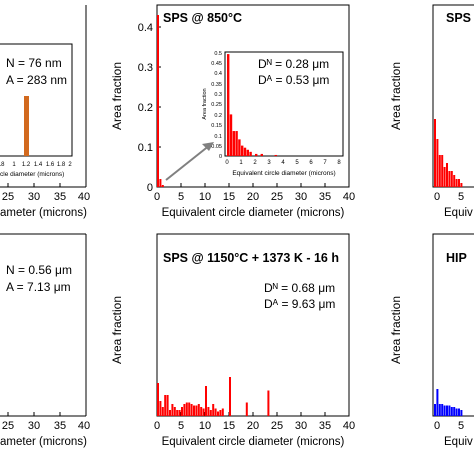  I want to click on tick-marks, so click(47, 185).